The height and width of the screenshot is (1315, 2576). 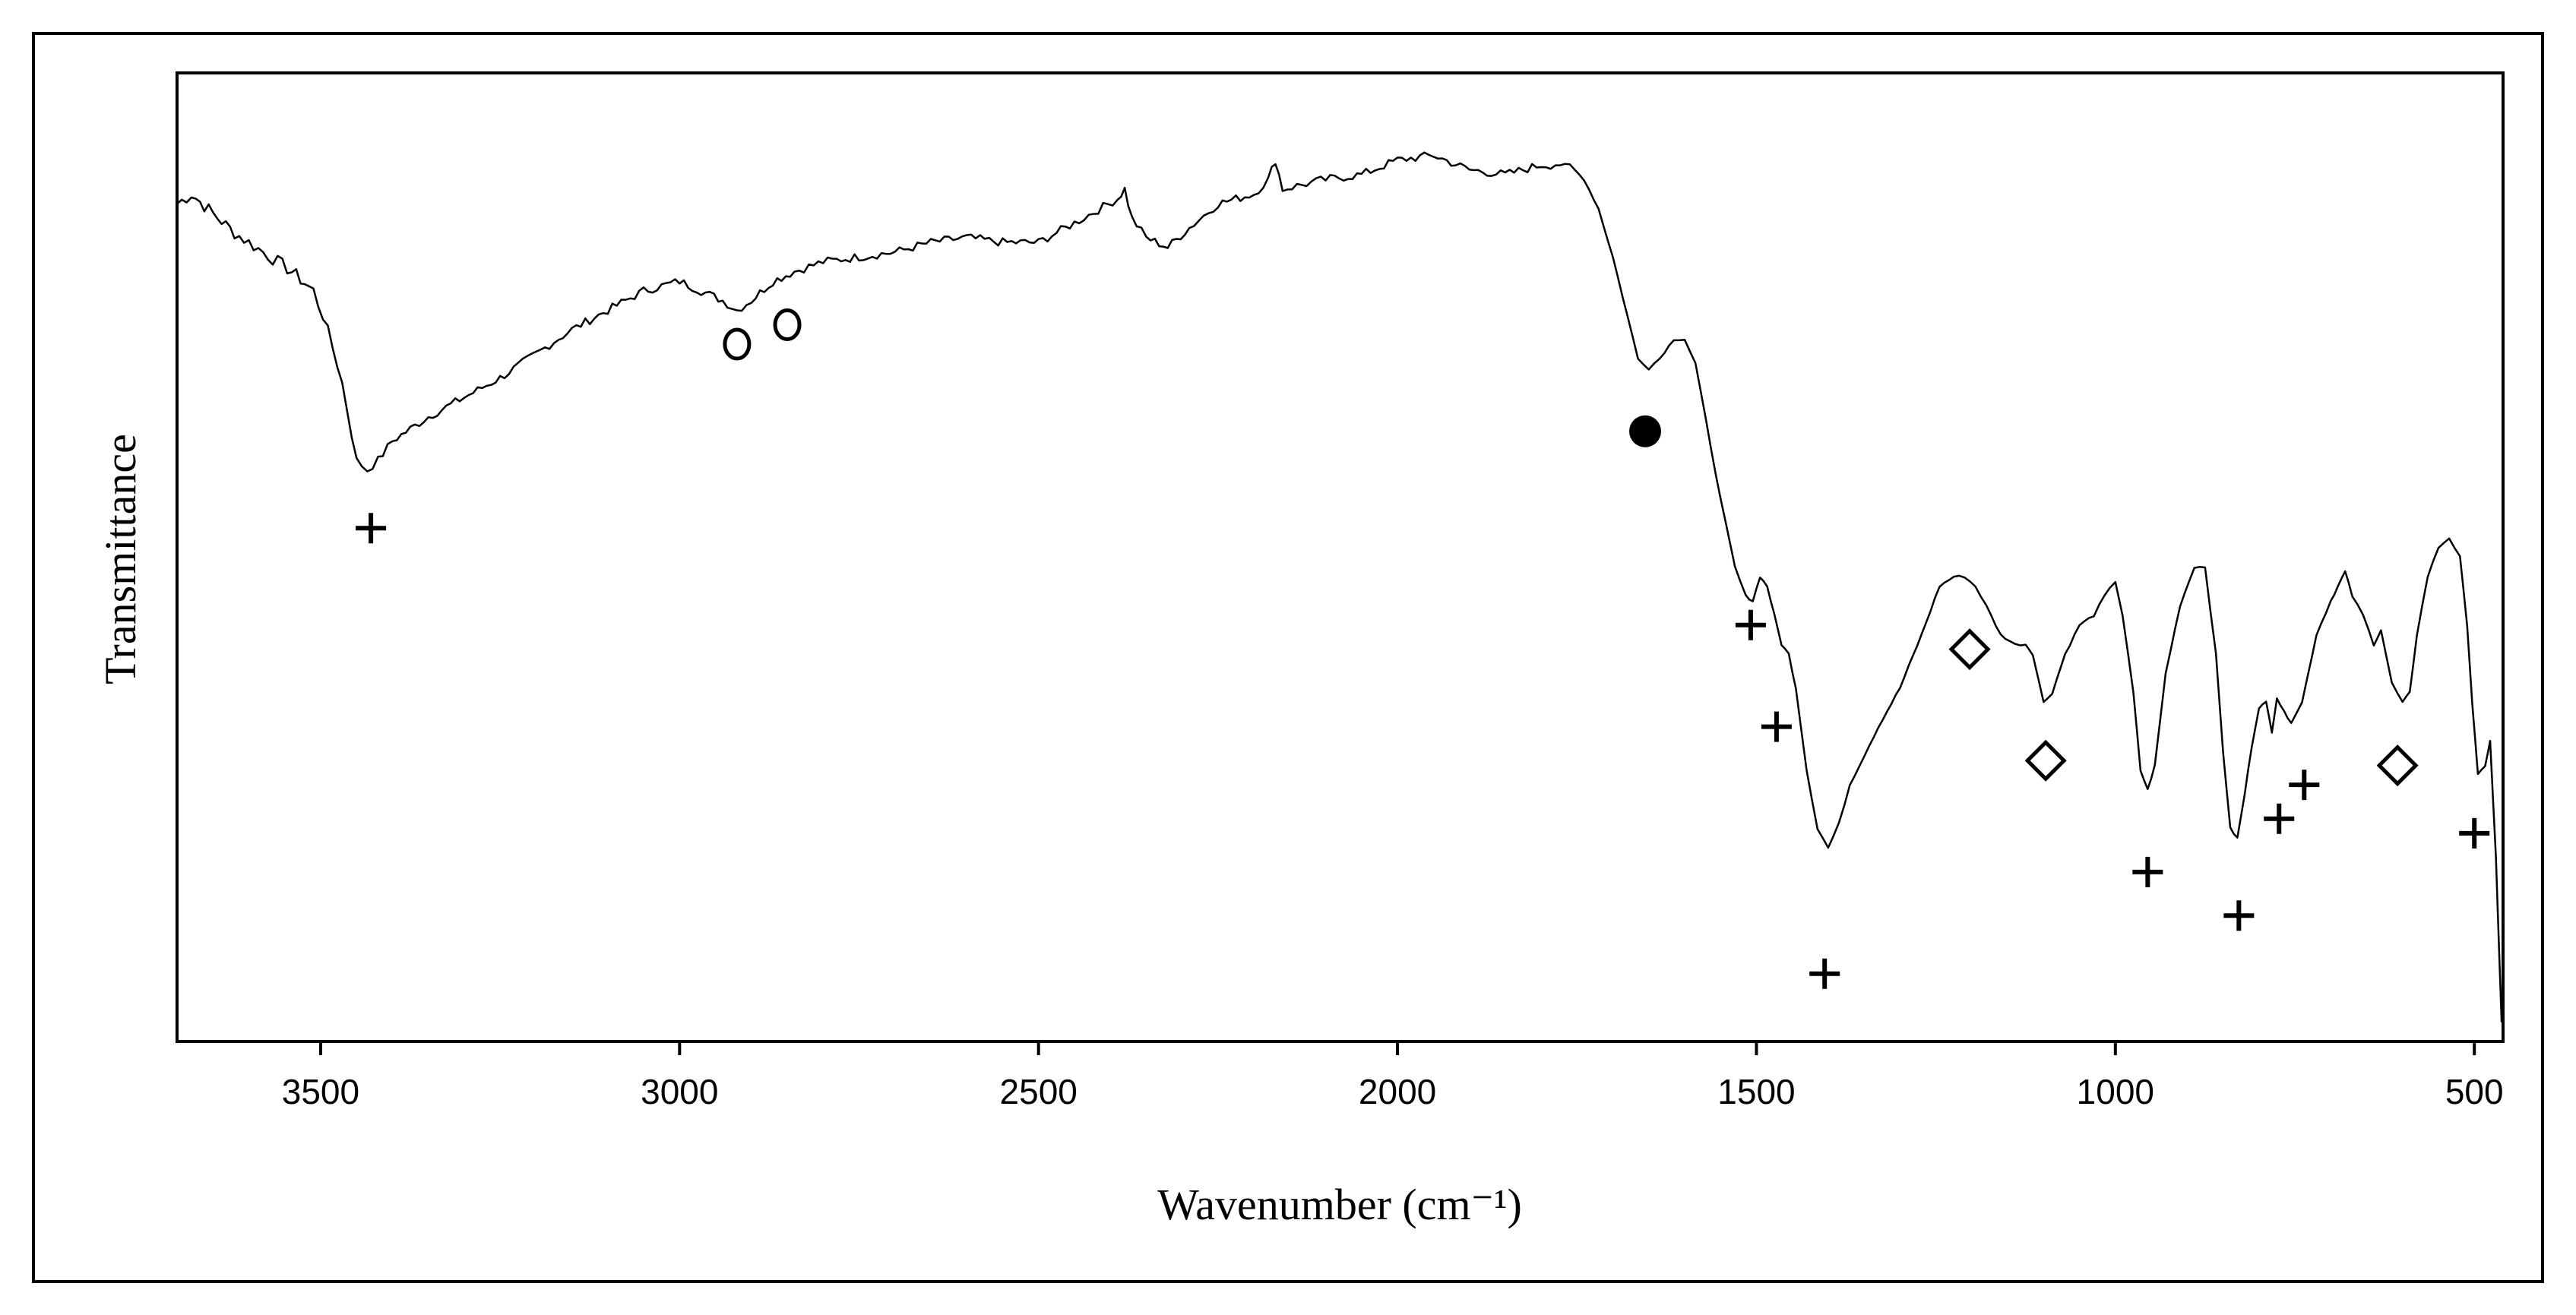 I want to click on marker-filled-circle, so click(x=1645, y=431).